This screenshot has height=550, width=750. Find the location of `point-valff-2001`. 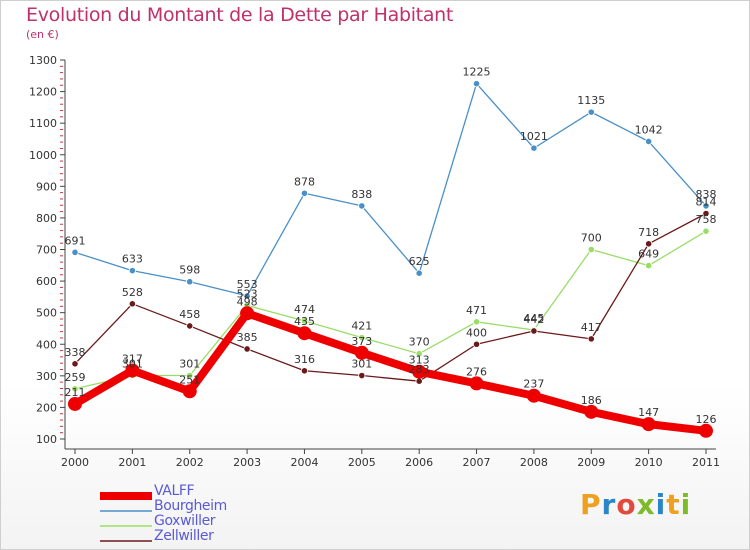

point-valff-2001 is located at coordinates (132, 370).